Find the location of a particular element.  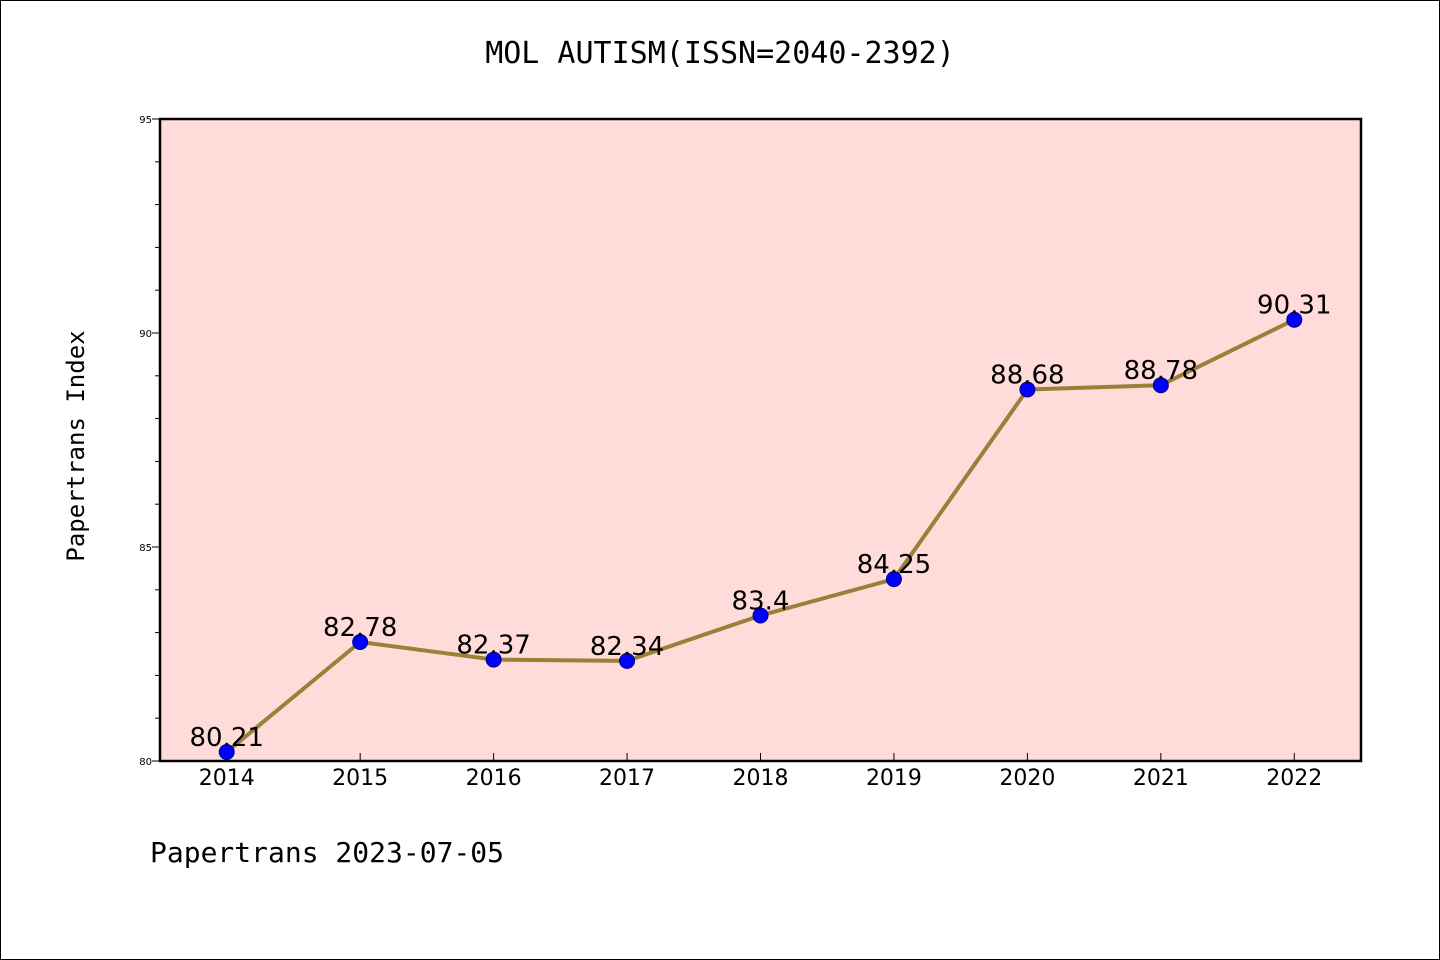

x-axis-ticks: 2014 2015 2016 2017 2018 2019 2020 2021 2022 is located at coordinates (760, 772).